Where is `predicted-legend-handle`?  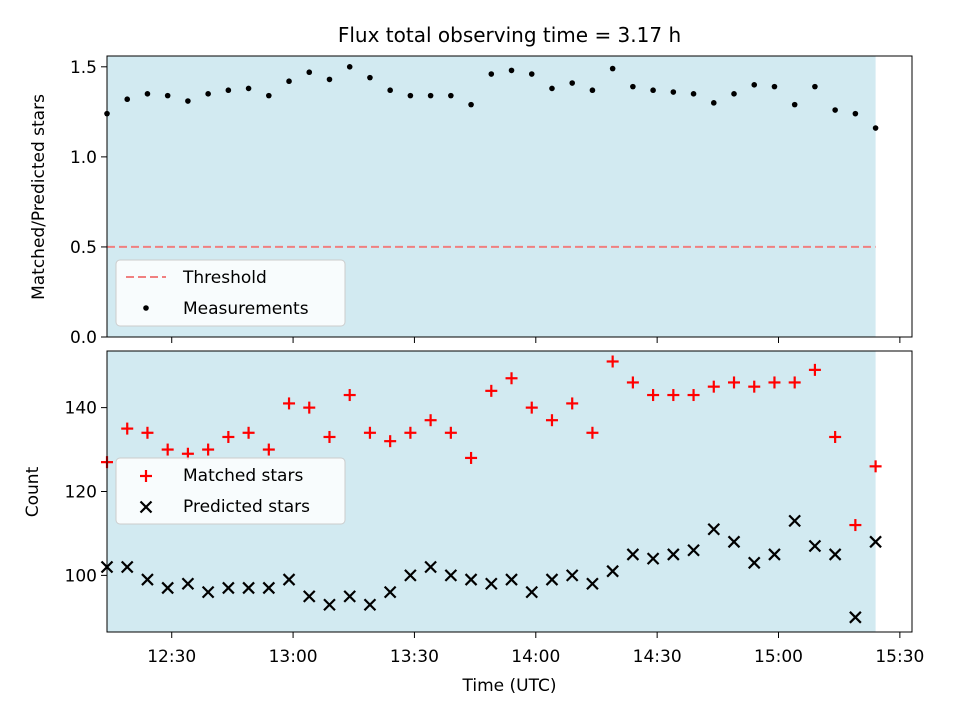 predicted-legend-handle is located at coordinates (146, 507).